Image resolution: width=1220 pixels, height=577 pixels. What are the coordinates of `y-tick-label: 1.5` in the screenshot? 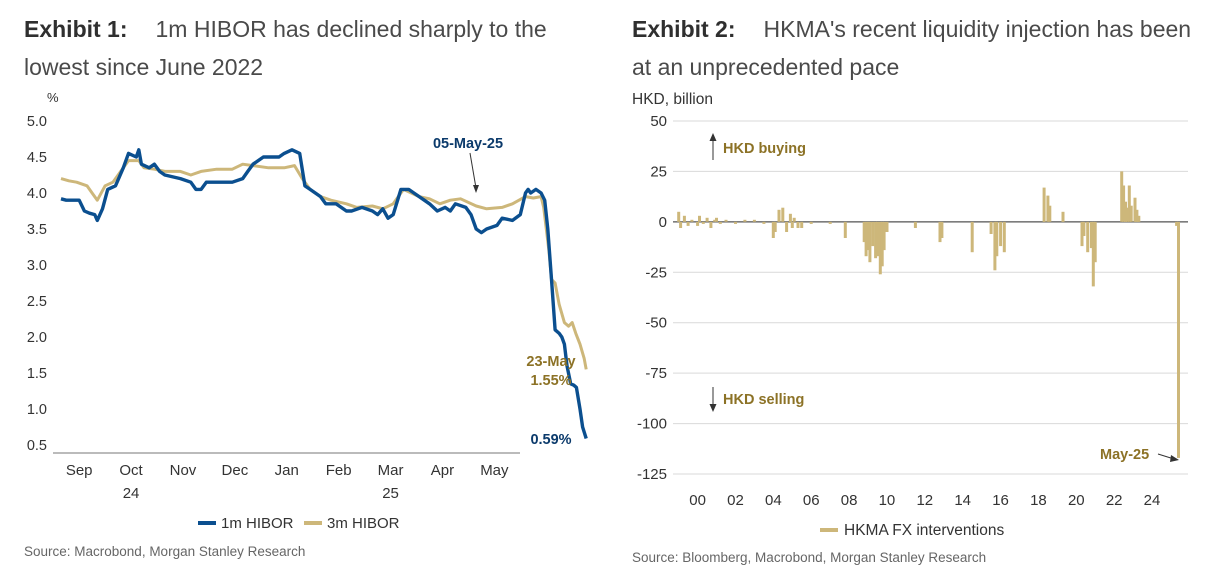 It's located at (37, 374).